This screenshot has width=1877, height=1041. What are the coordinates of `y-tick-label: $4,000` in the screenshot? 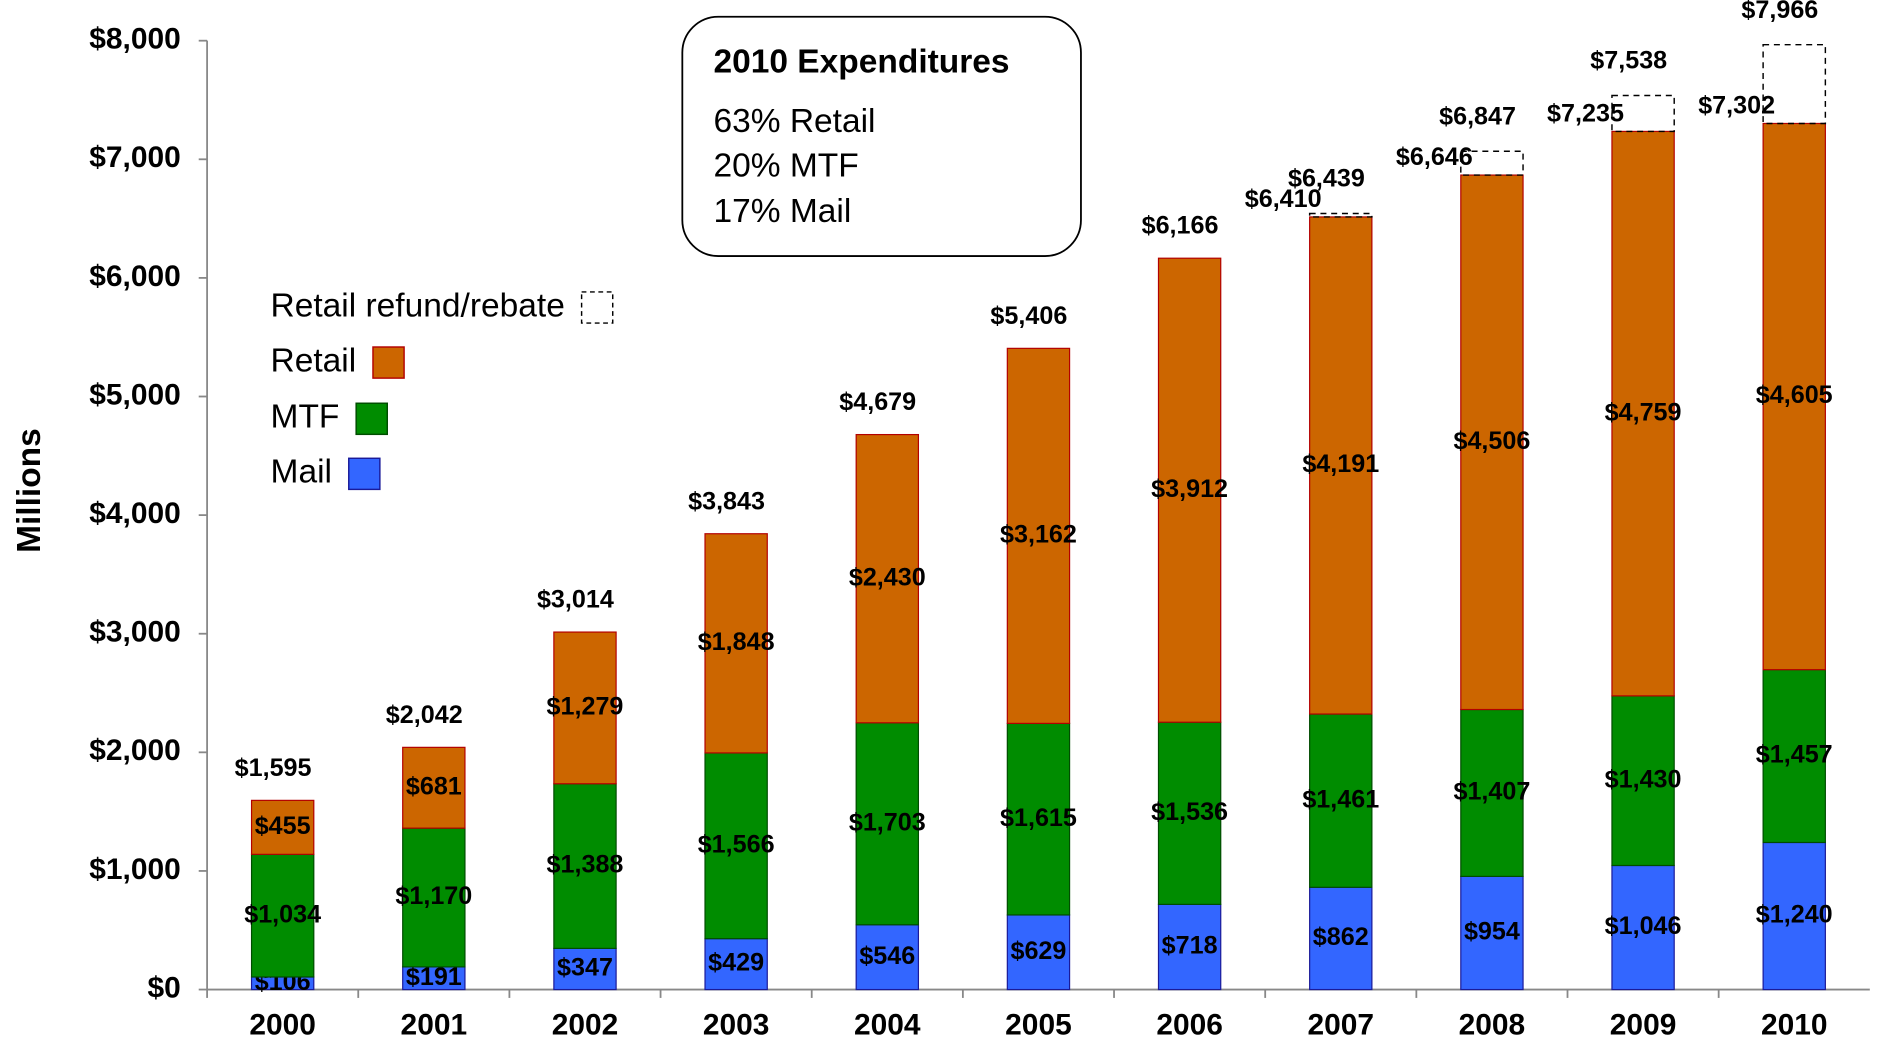 It's located at (135, 513).